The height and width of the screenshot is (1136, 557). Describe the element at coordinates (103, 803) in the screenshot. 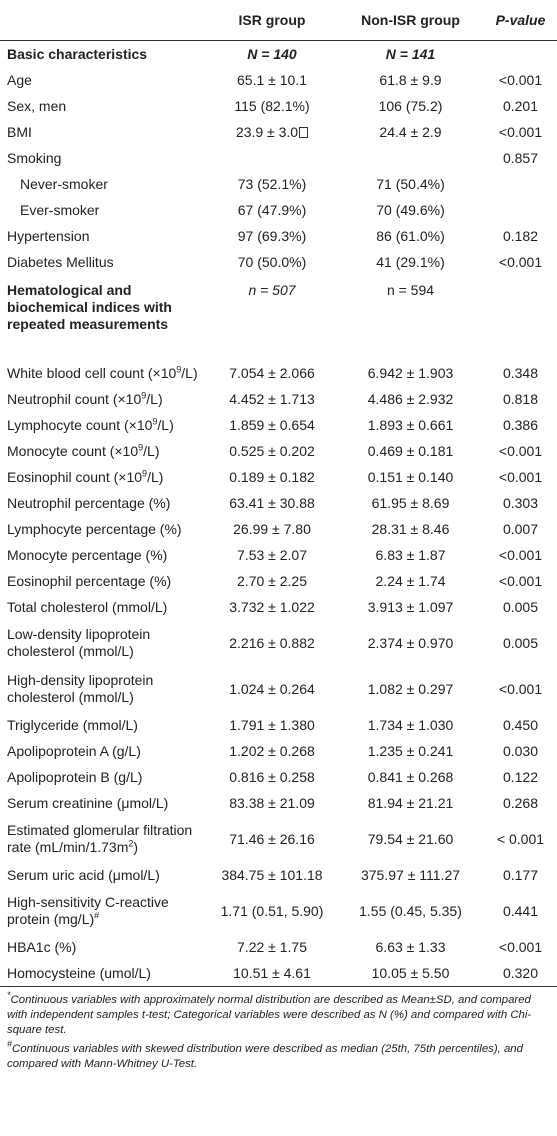

I see `row-label: Serum creatinine (μmol/L)` at that location.